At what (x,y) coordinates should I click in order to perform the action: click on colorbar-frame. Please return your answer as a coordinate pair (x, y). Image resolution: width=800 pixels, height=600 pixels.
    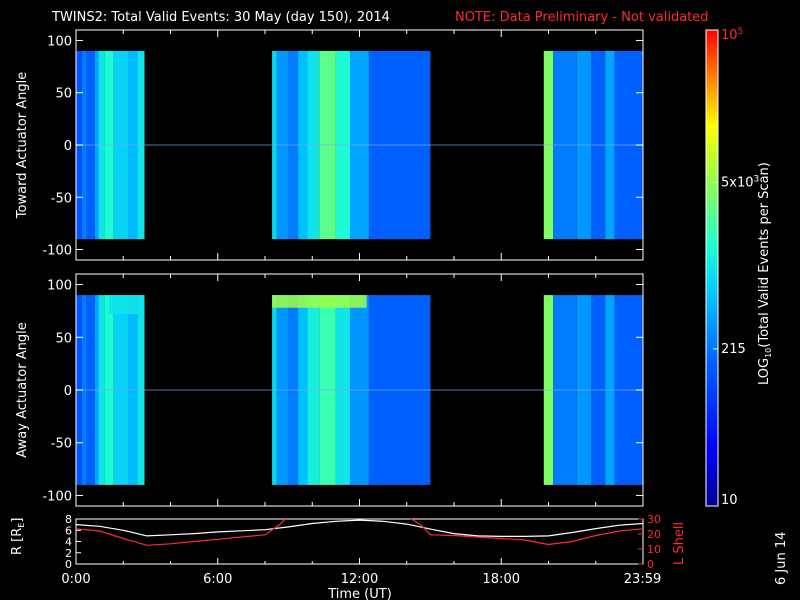
    Looking at the image, I should click on (712, 268).